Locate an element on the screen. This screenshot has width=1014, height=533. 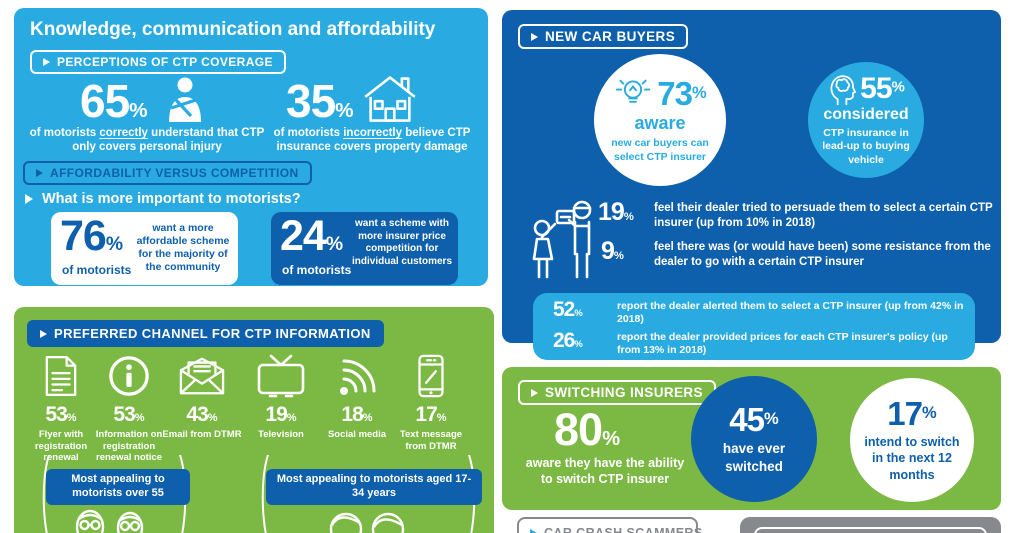
affordability-badge: AFFORDABILITY VERSUS COMPETITION is located at coordinates (167, 173).